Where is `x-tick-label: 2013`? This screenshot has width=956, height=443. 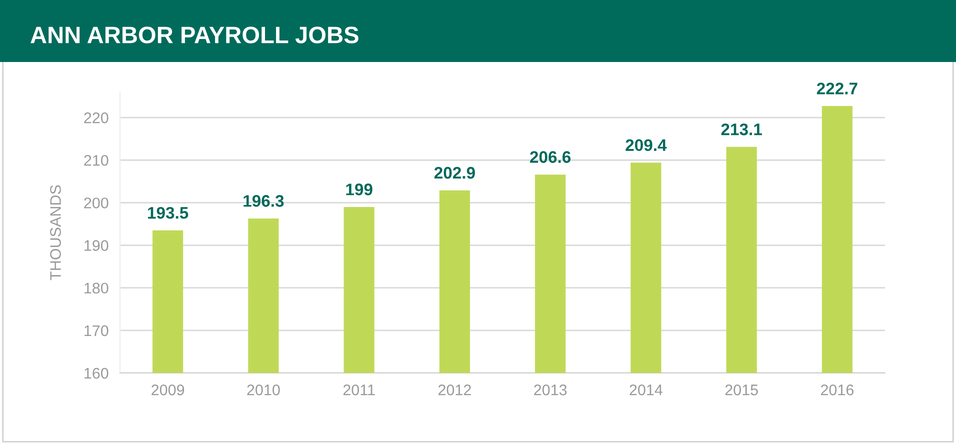
x-tick-label: 2013 is located at coordinates (550, 390).